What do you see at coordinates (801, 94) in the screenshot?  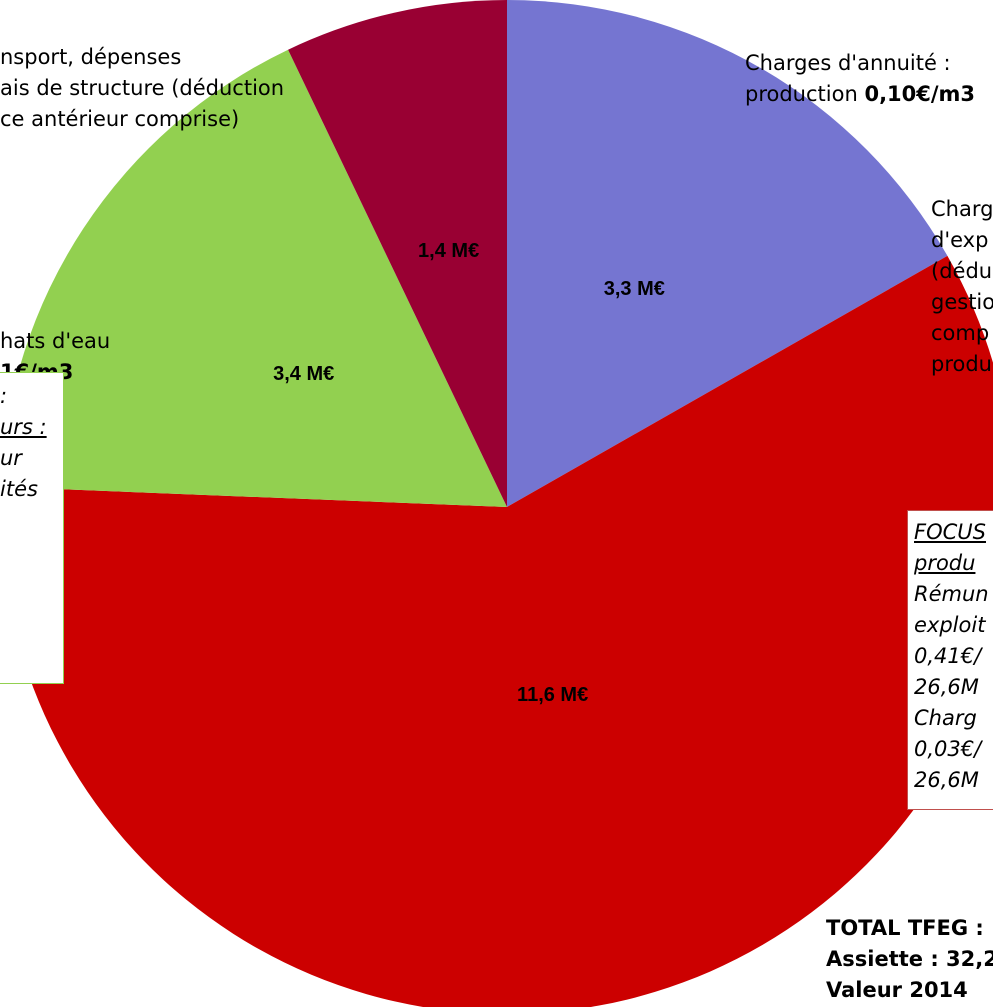 I see `label-annuity-prefix: production` at bounding box center [801, 94].